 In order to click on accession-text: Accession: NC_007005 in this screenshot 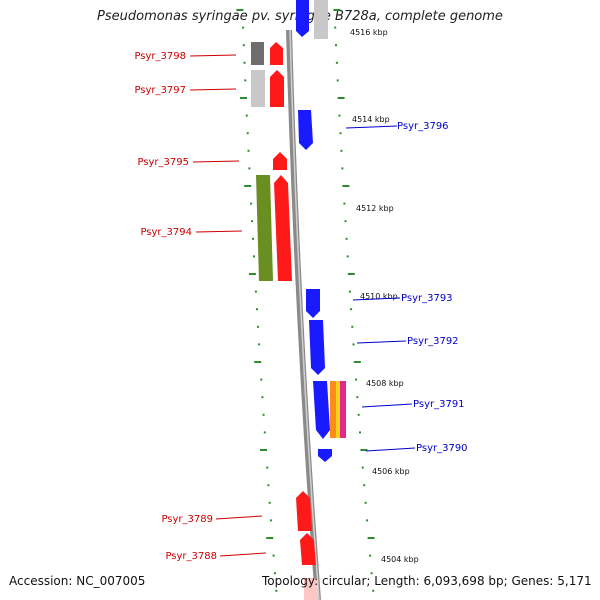, I will do `click(77, 581)`.